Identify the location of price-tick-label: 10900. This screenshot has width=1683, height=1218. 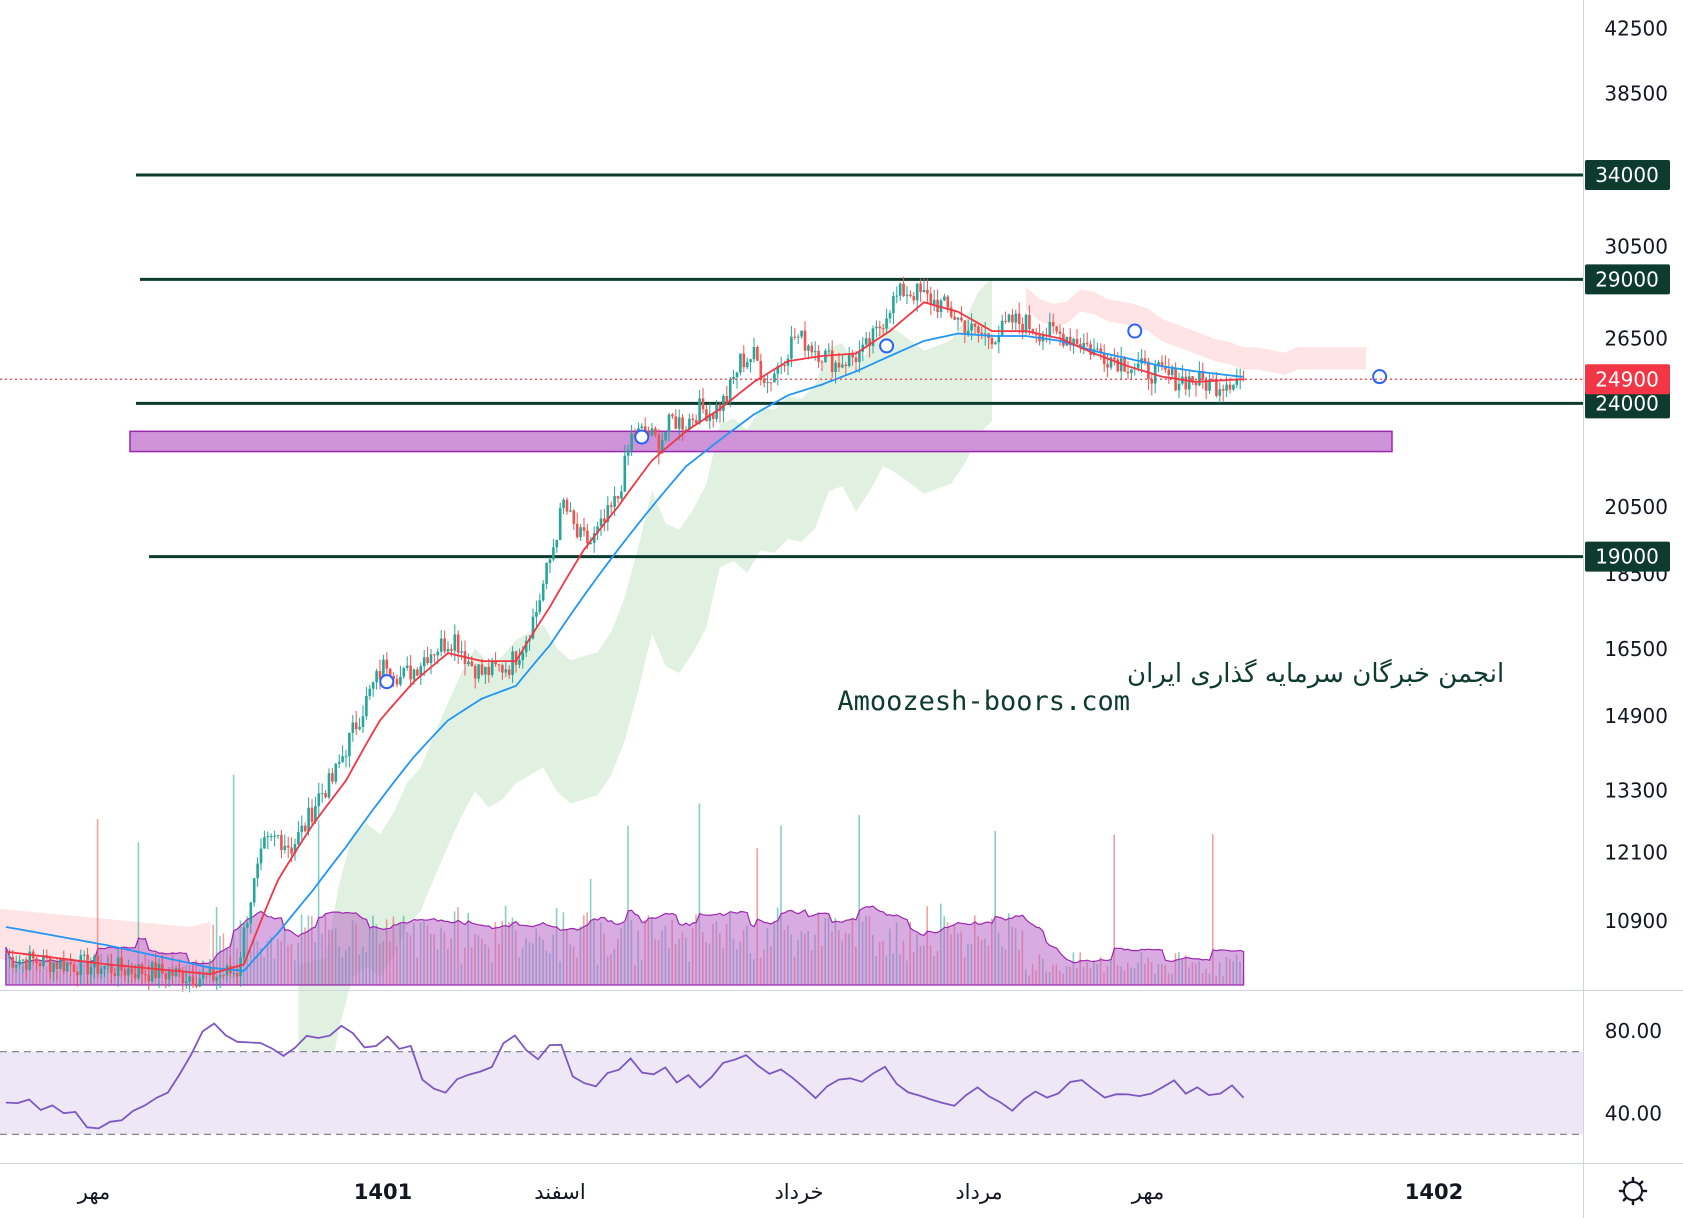
(1636, 921).